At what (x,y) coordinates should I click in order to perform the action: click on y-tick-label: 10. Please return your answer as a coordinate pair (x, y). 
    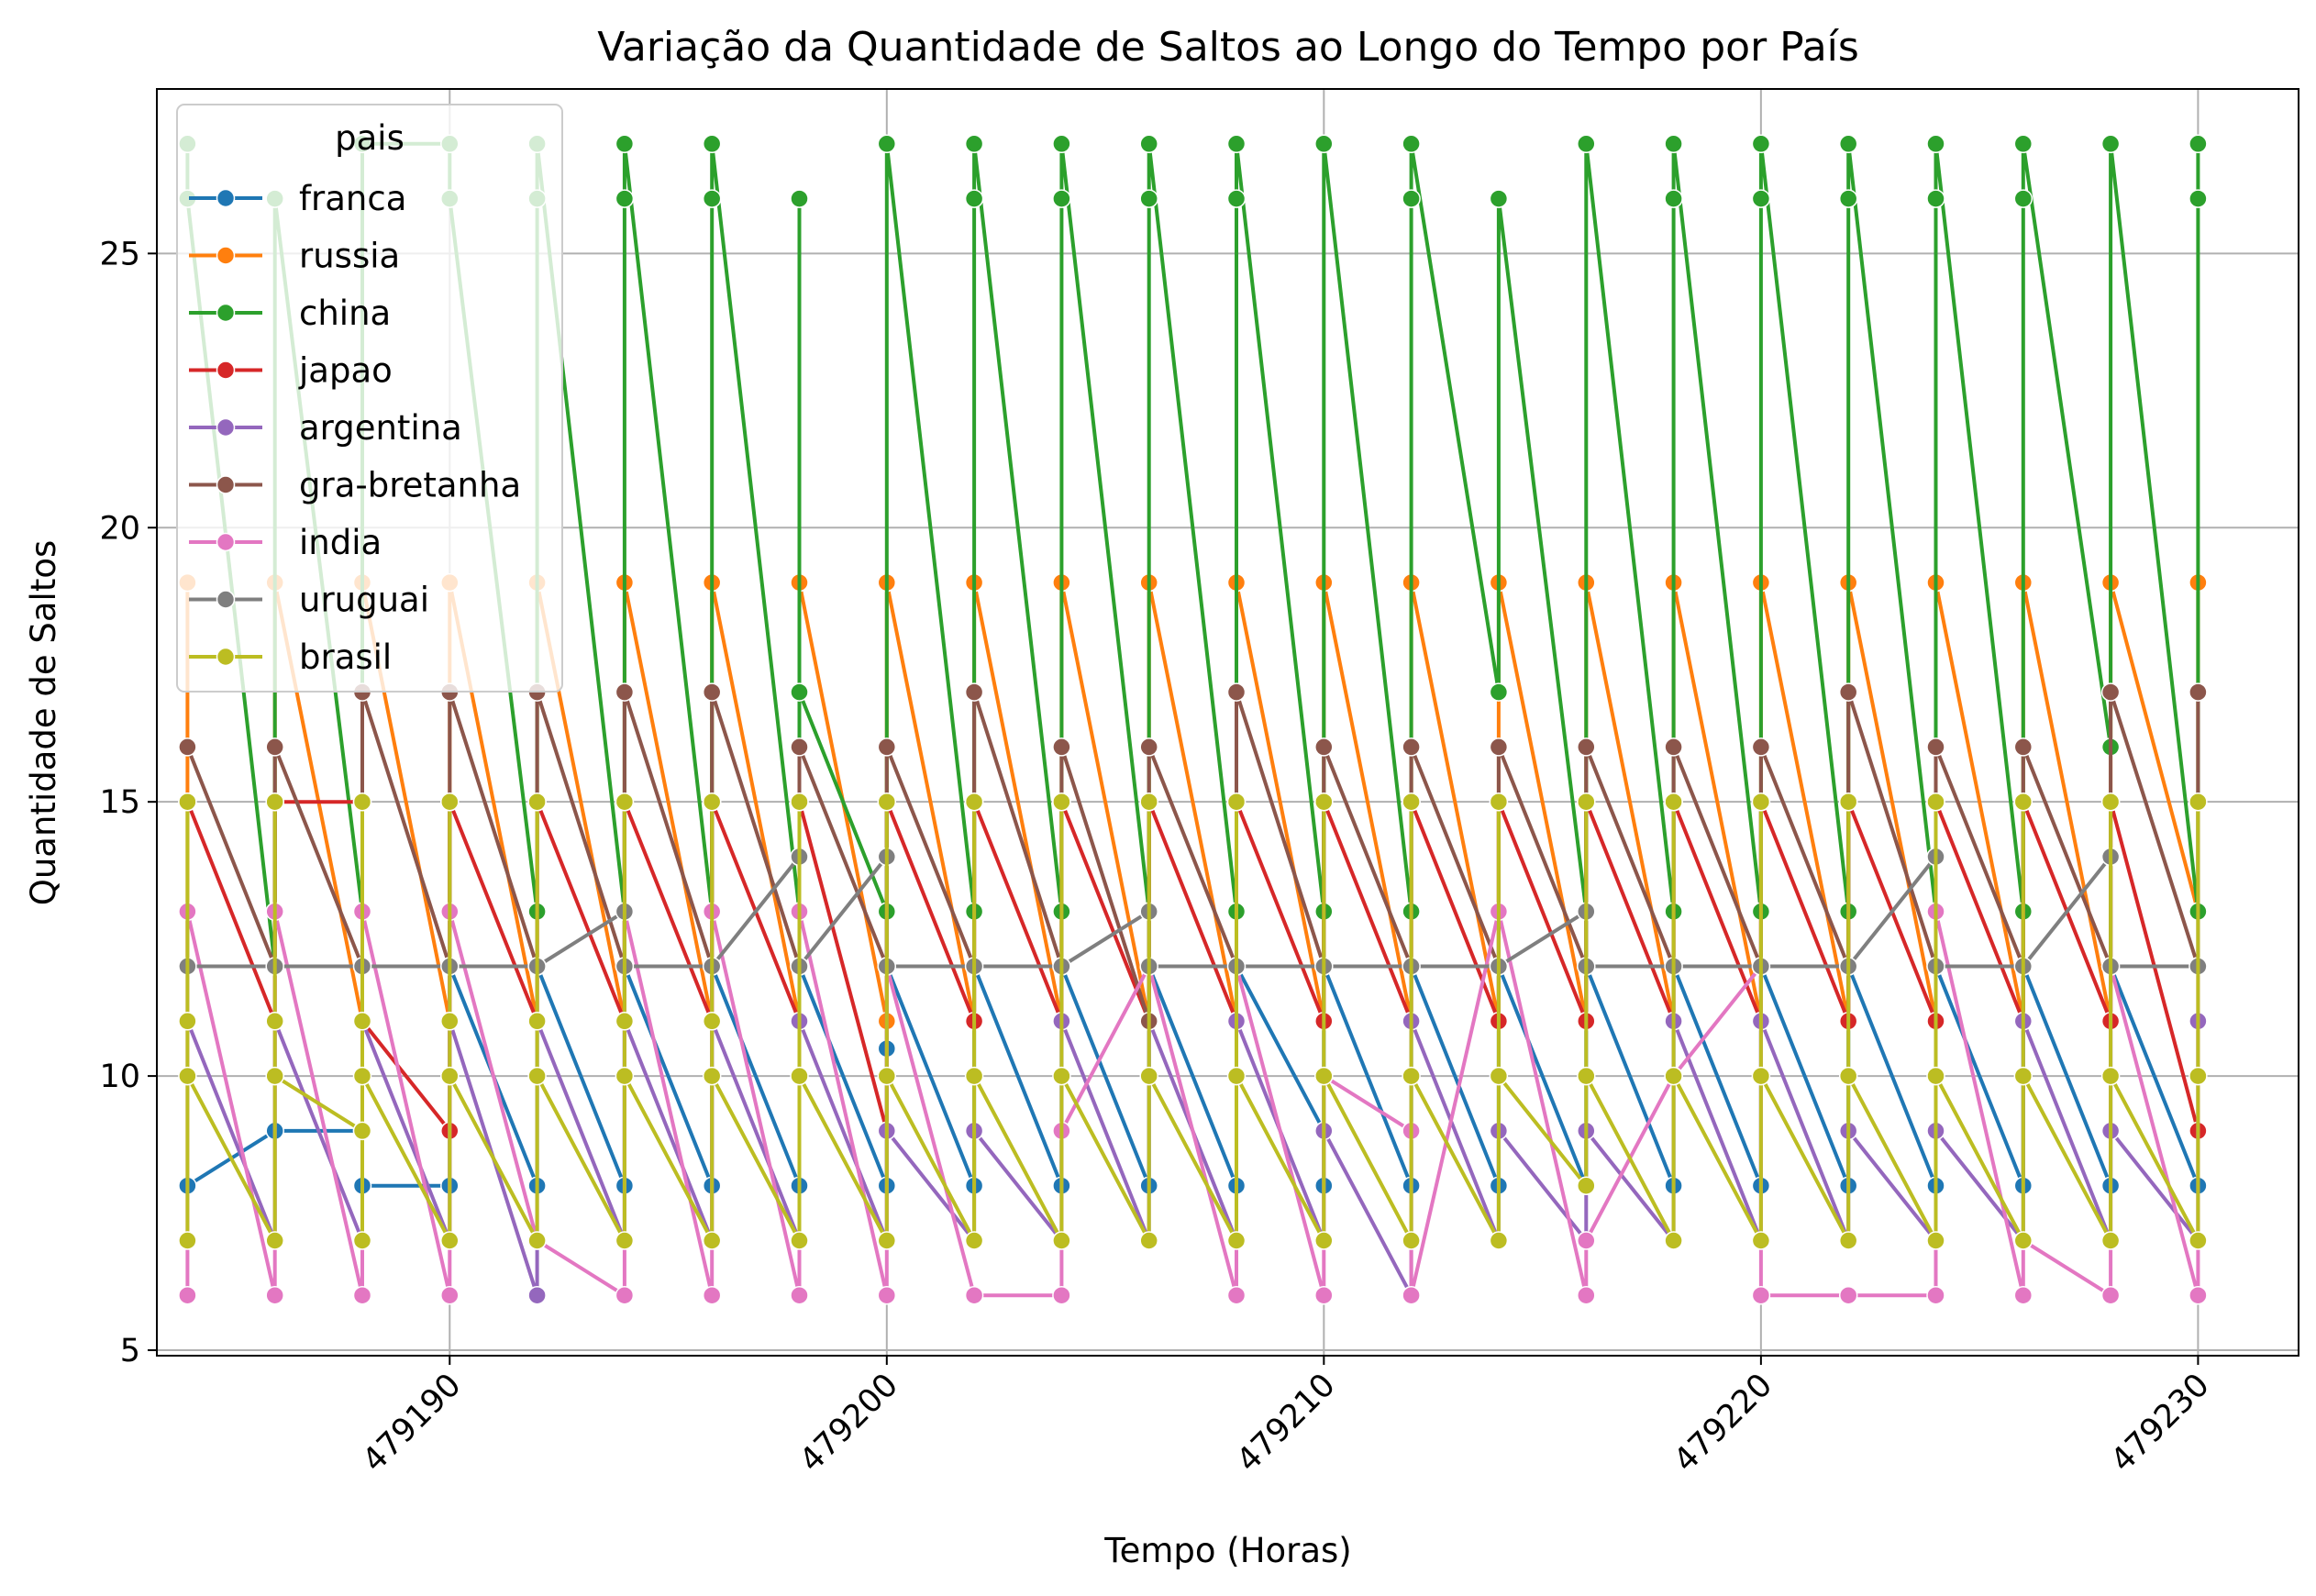
    Looking at the image, I should click on (119, 1076).